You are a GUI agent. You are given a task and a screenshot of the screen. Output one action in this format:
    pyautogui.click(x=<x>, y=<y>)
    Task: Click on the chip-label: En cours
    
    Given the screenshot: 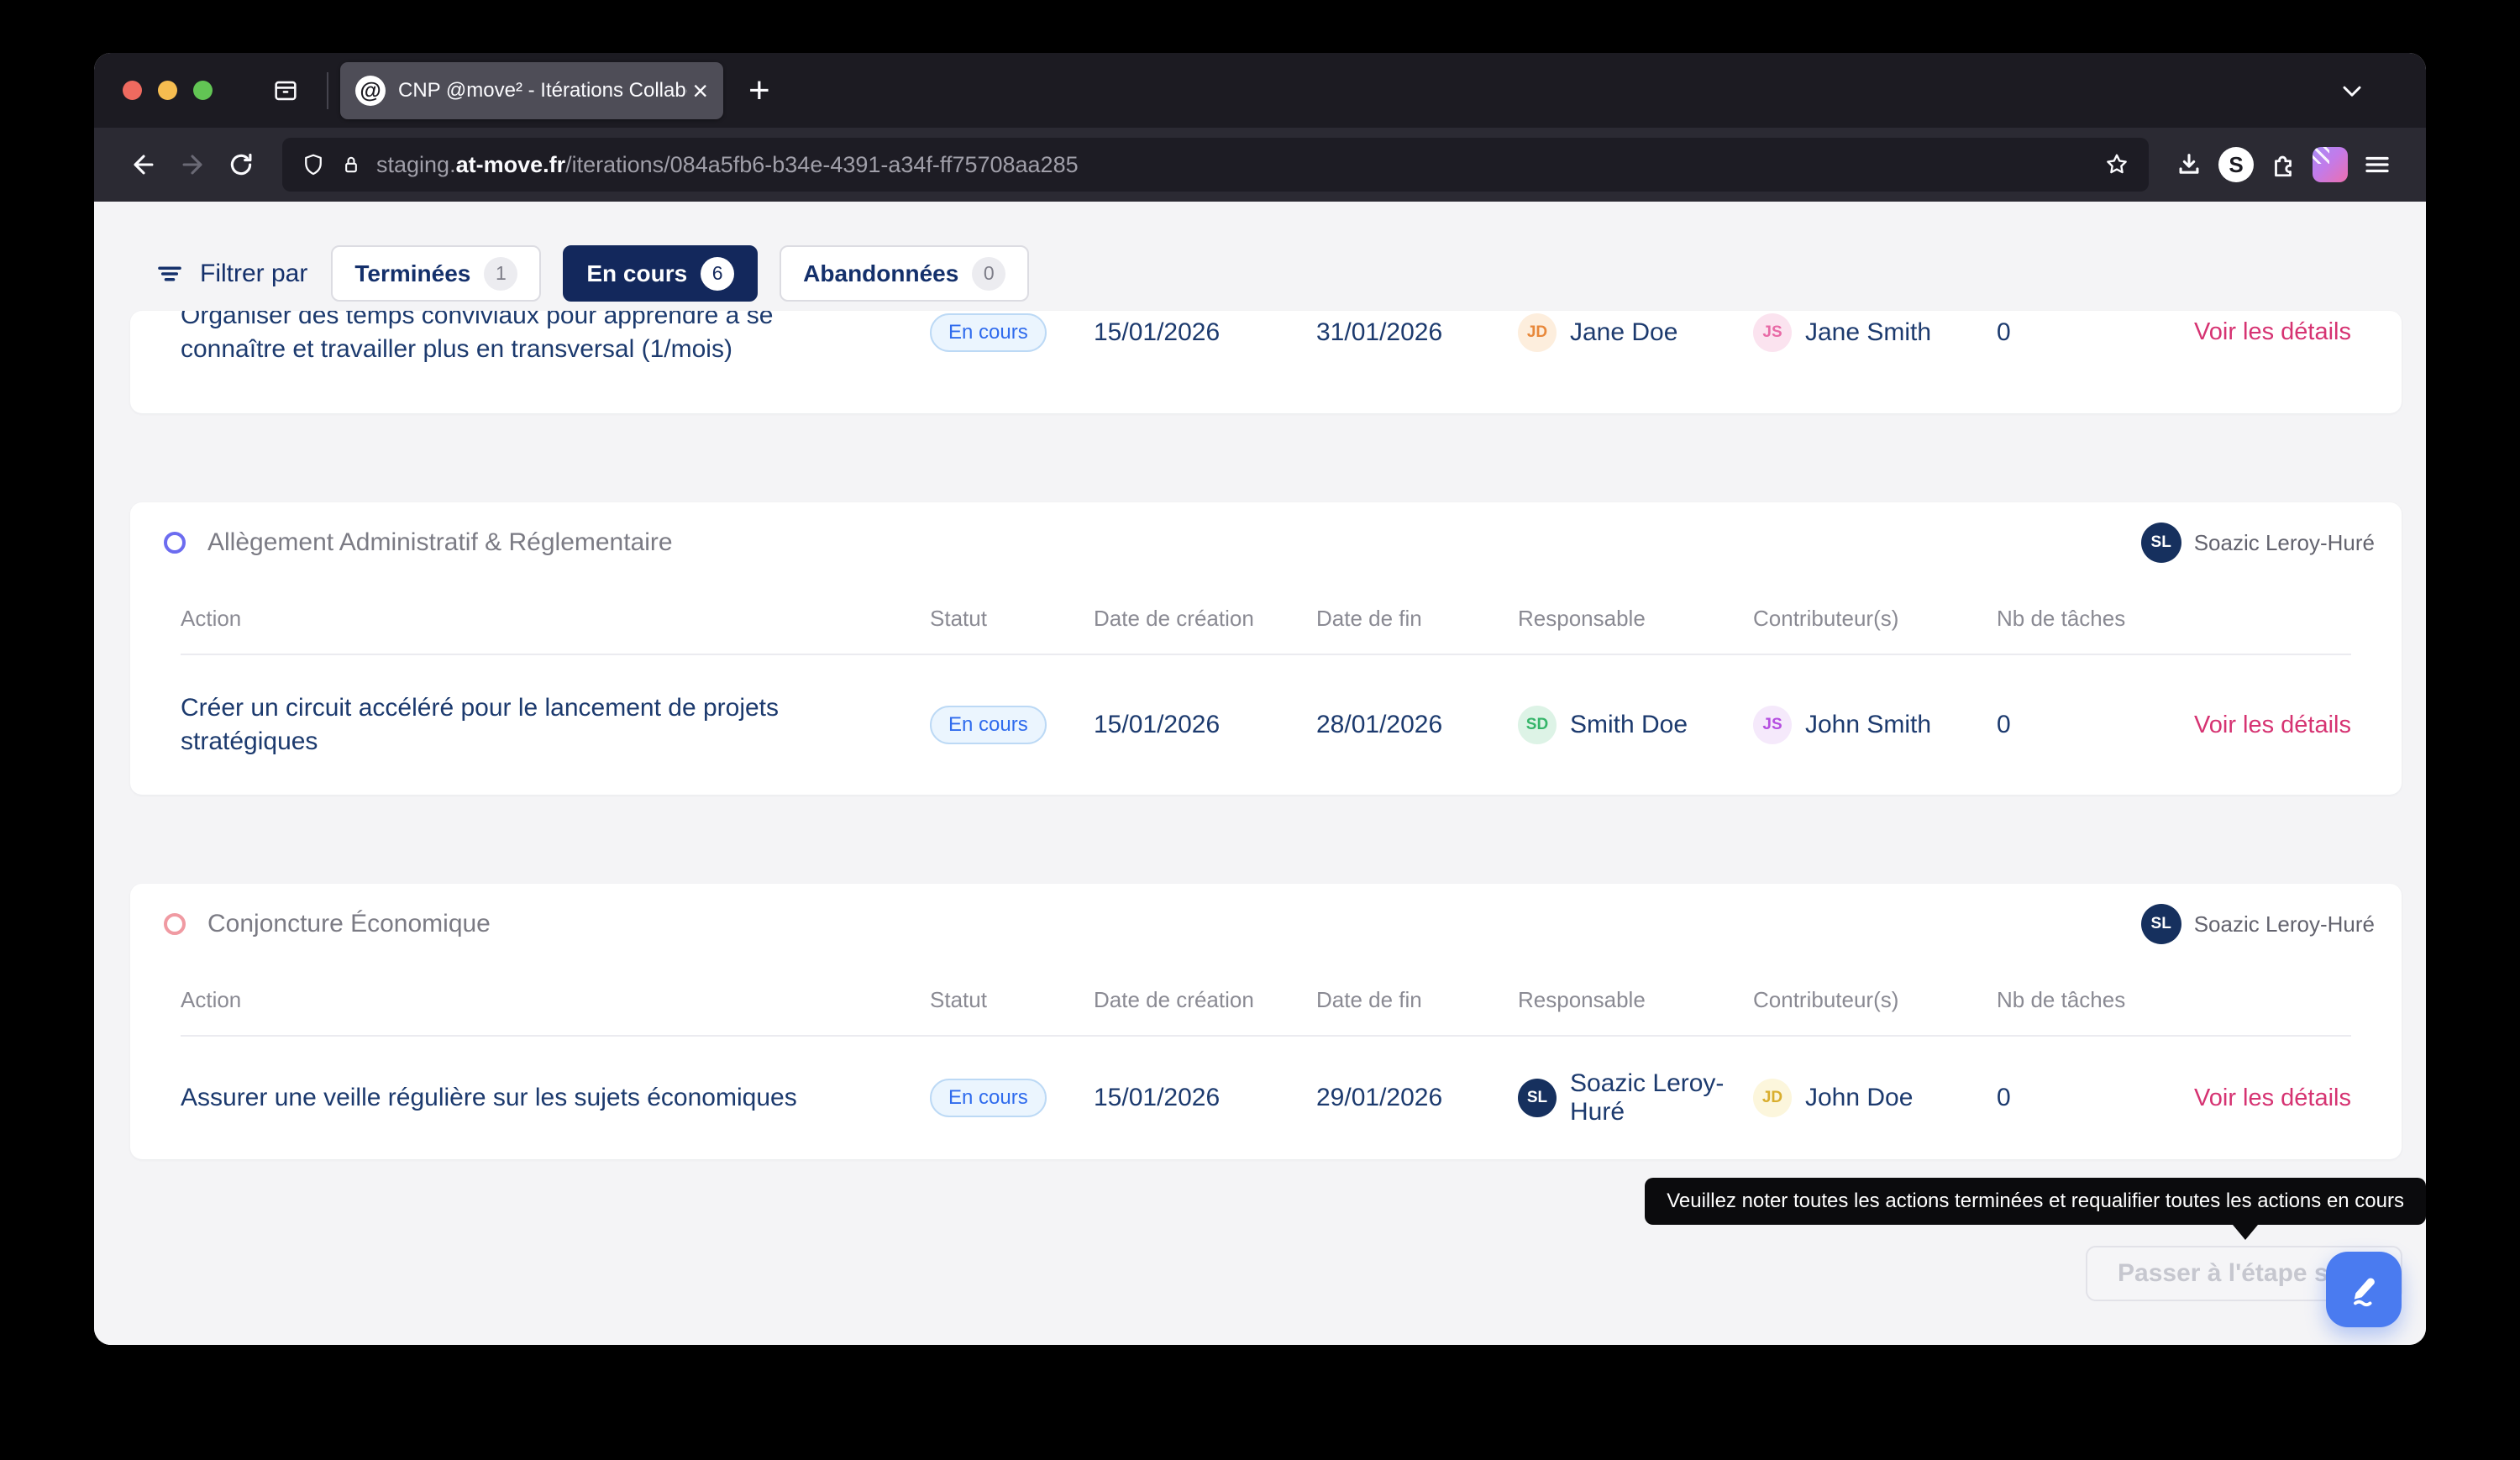 What is the action you would take?
    pyautogui.click(x=637, y=273)
    